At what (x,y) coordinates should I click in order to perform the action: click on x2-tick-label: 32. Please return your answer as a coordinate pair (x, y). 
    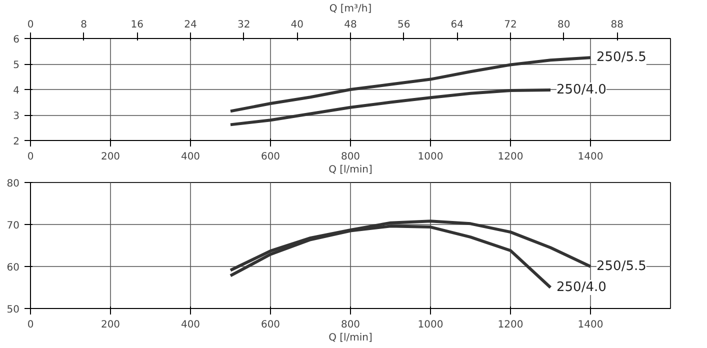
    Looking at the image, I should click on (243, 25).